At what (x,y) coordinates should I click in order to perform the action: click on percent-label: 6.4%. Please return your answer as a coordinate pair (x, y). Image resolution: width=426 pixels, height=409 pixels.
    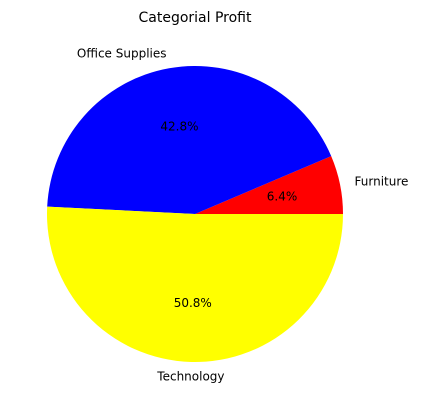
    Looking at the image, I should click on (282, 196).